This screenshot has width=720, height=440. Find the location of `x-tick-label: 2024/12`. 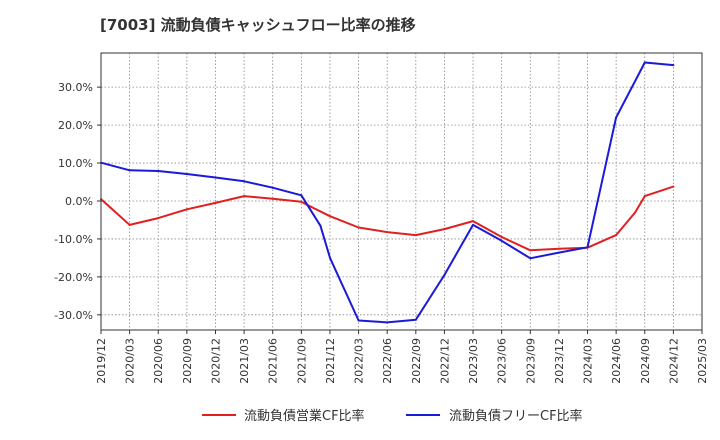

x-tick-label: 2024/12 is located at coordinates (673, 361).